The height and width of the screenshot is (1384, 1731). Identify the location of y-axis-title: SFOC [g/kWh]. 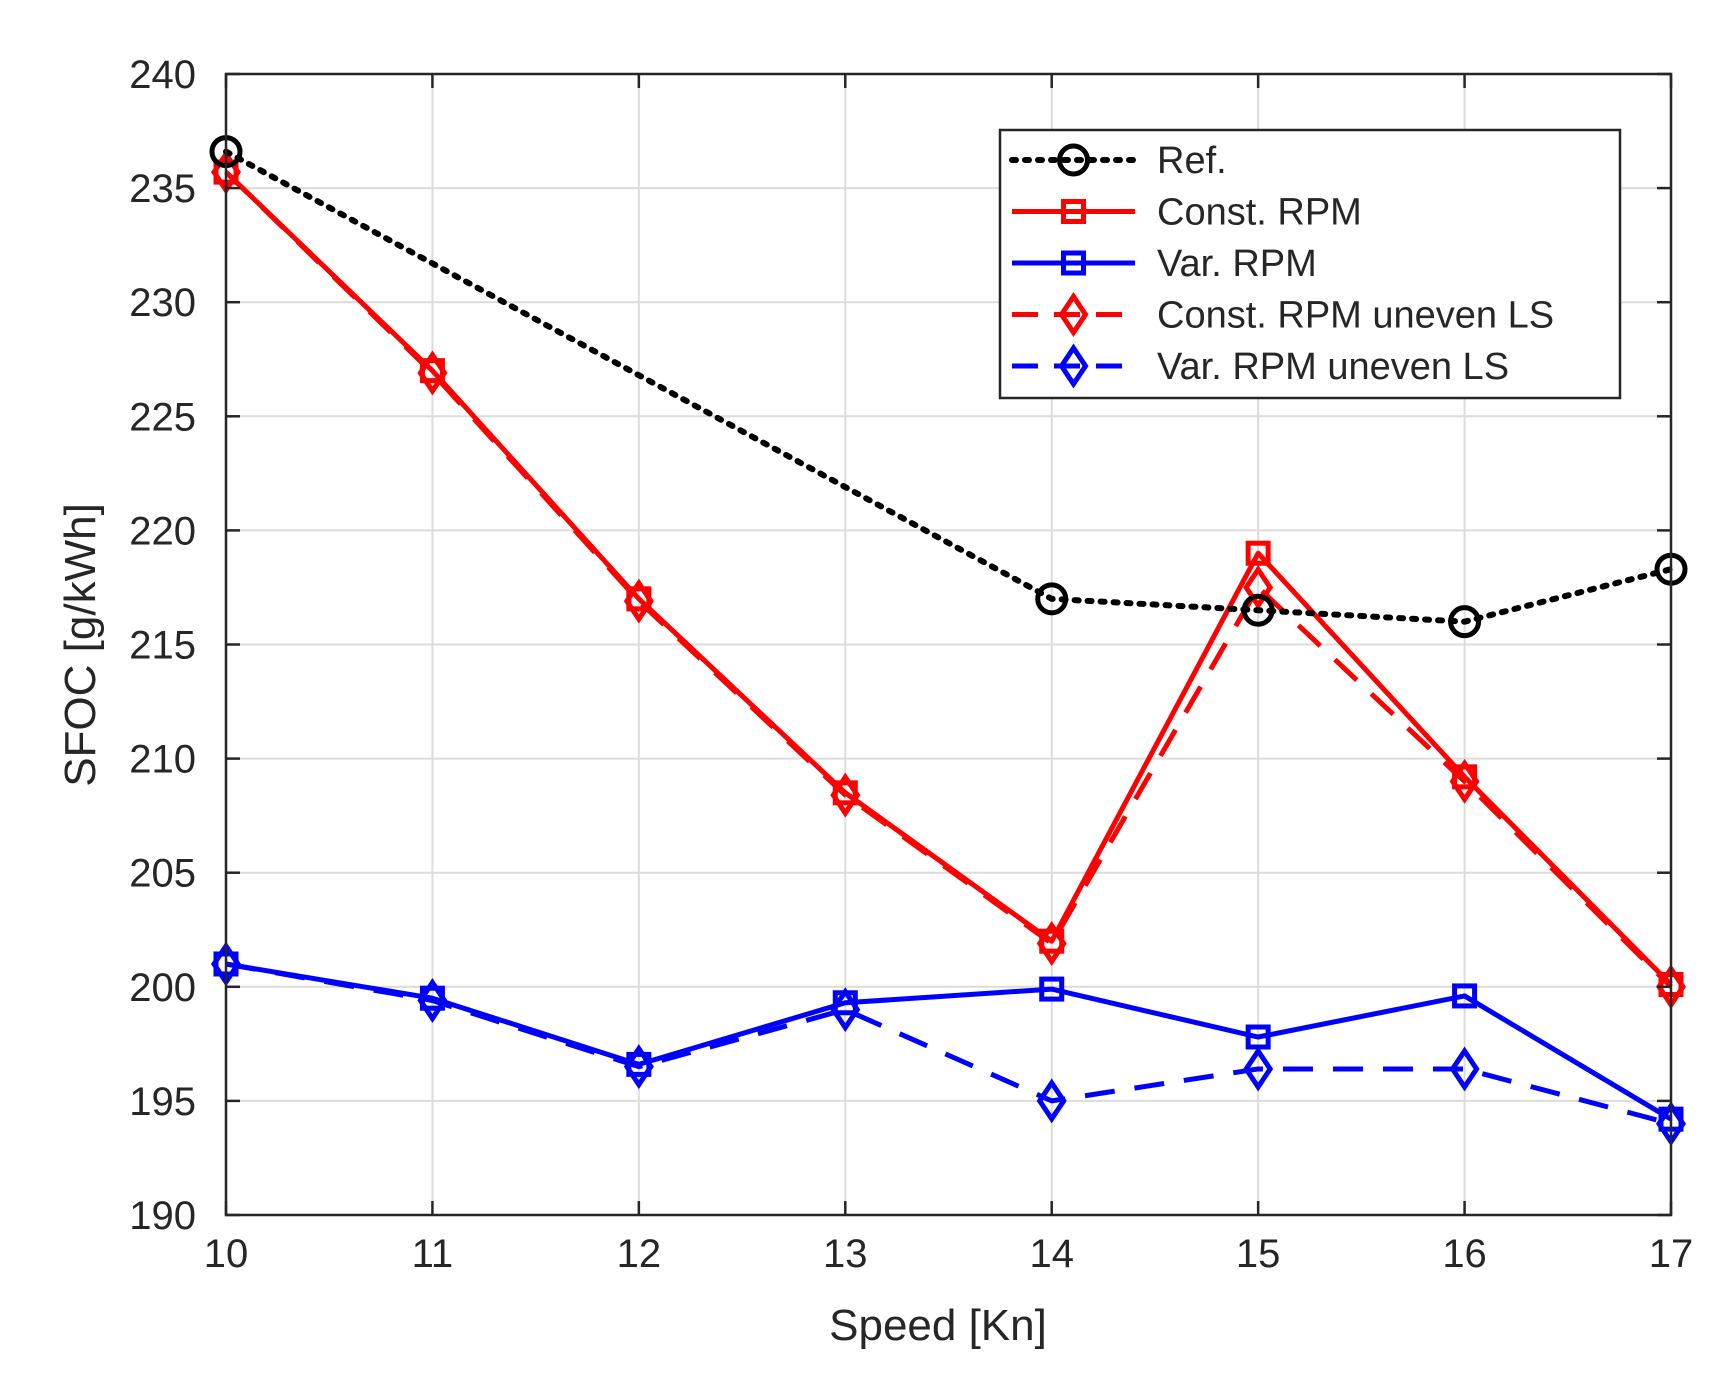
(80, 645).